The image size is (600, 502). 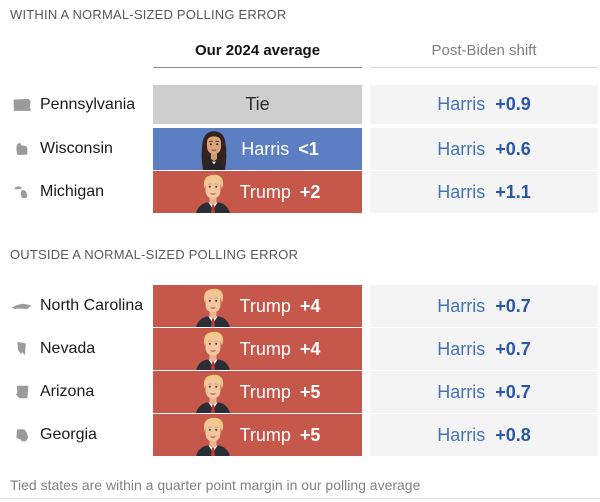 I want to click on table-row-arizona: Arizona Trump +5 Harris +0.7, so click(x=304, y=392).